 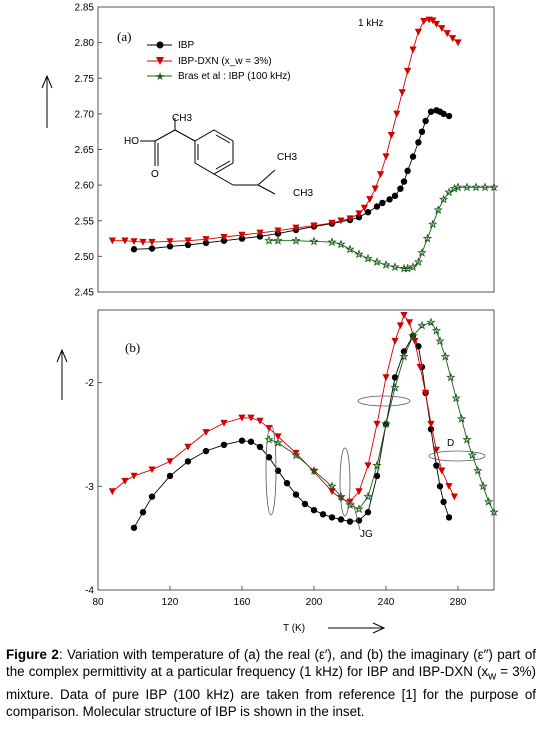 What do you see at coordinates (458, 602) in the screenshot?
I see `x-tick-label: 280` at bounding box center [458, 602].